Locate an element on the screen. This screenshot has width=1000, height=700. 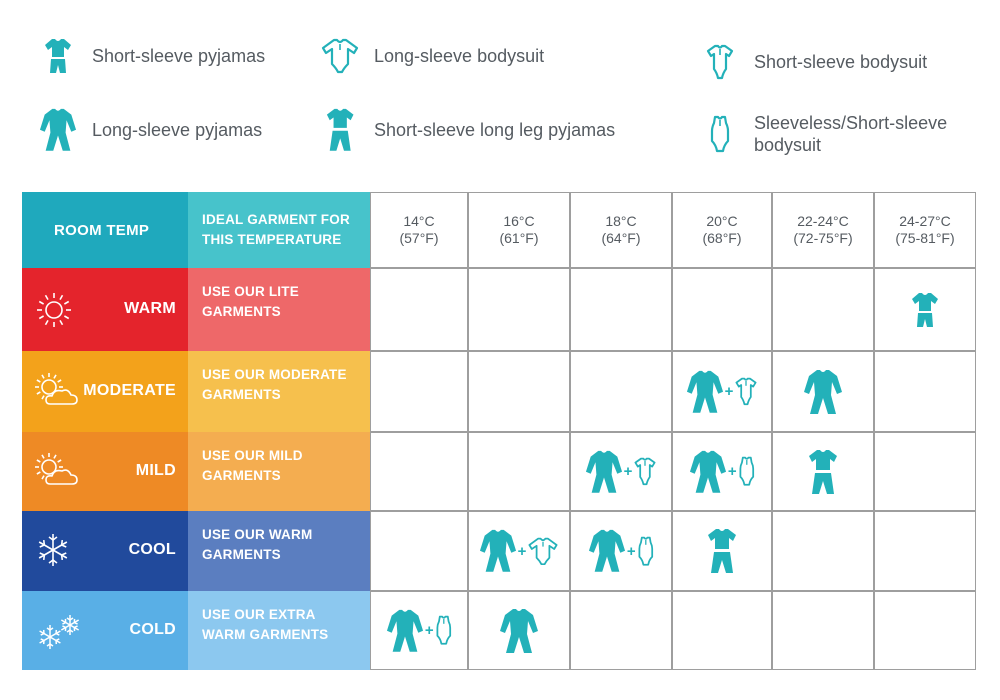
temperature-header: 22-24°C (72-75°F) is located at coordinates (823, 230).